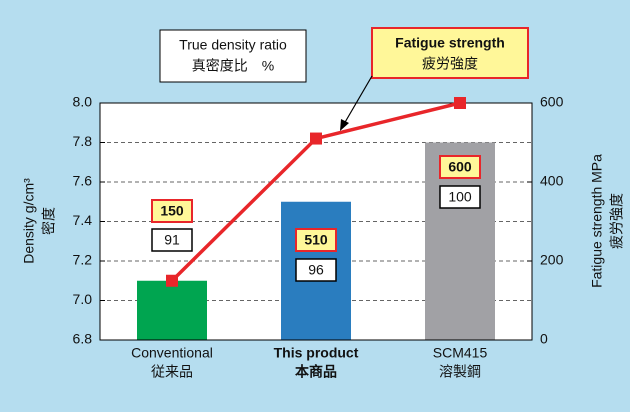 The width and height of the screenshot is (630, 412). I want to click on fatigue-legend: 疲労強度, so click(450, 64).